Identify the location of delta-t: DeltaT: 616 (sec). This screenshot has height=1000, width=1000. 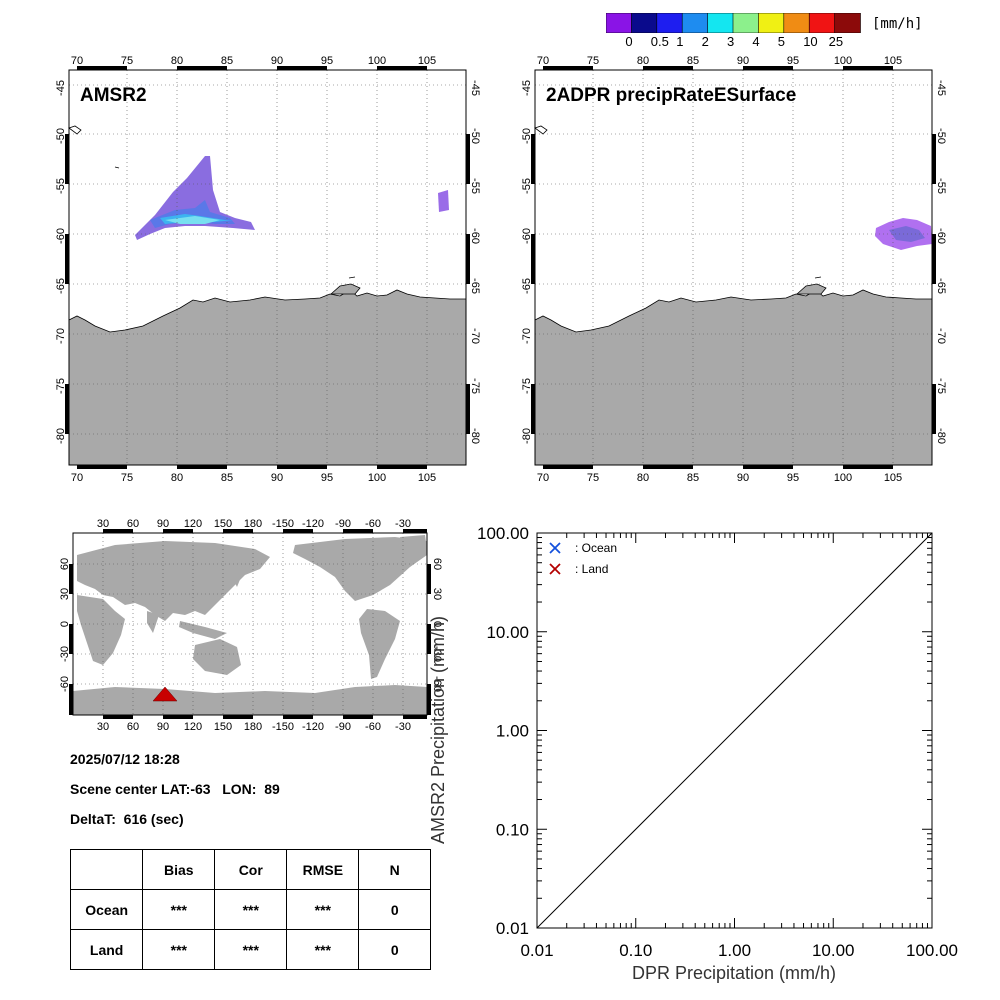
(127, 819).